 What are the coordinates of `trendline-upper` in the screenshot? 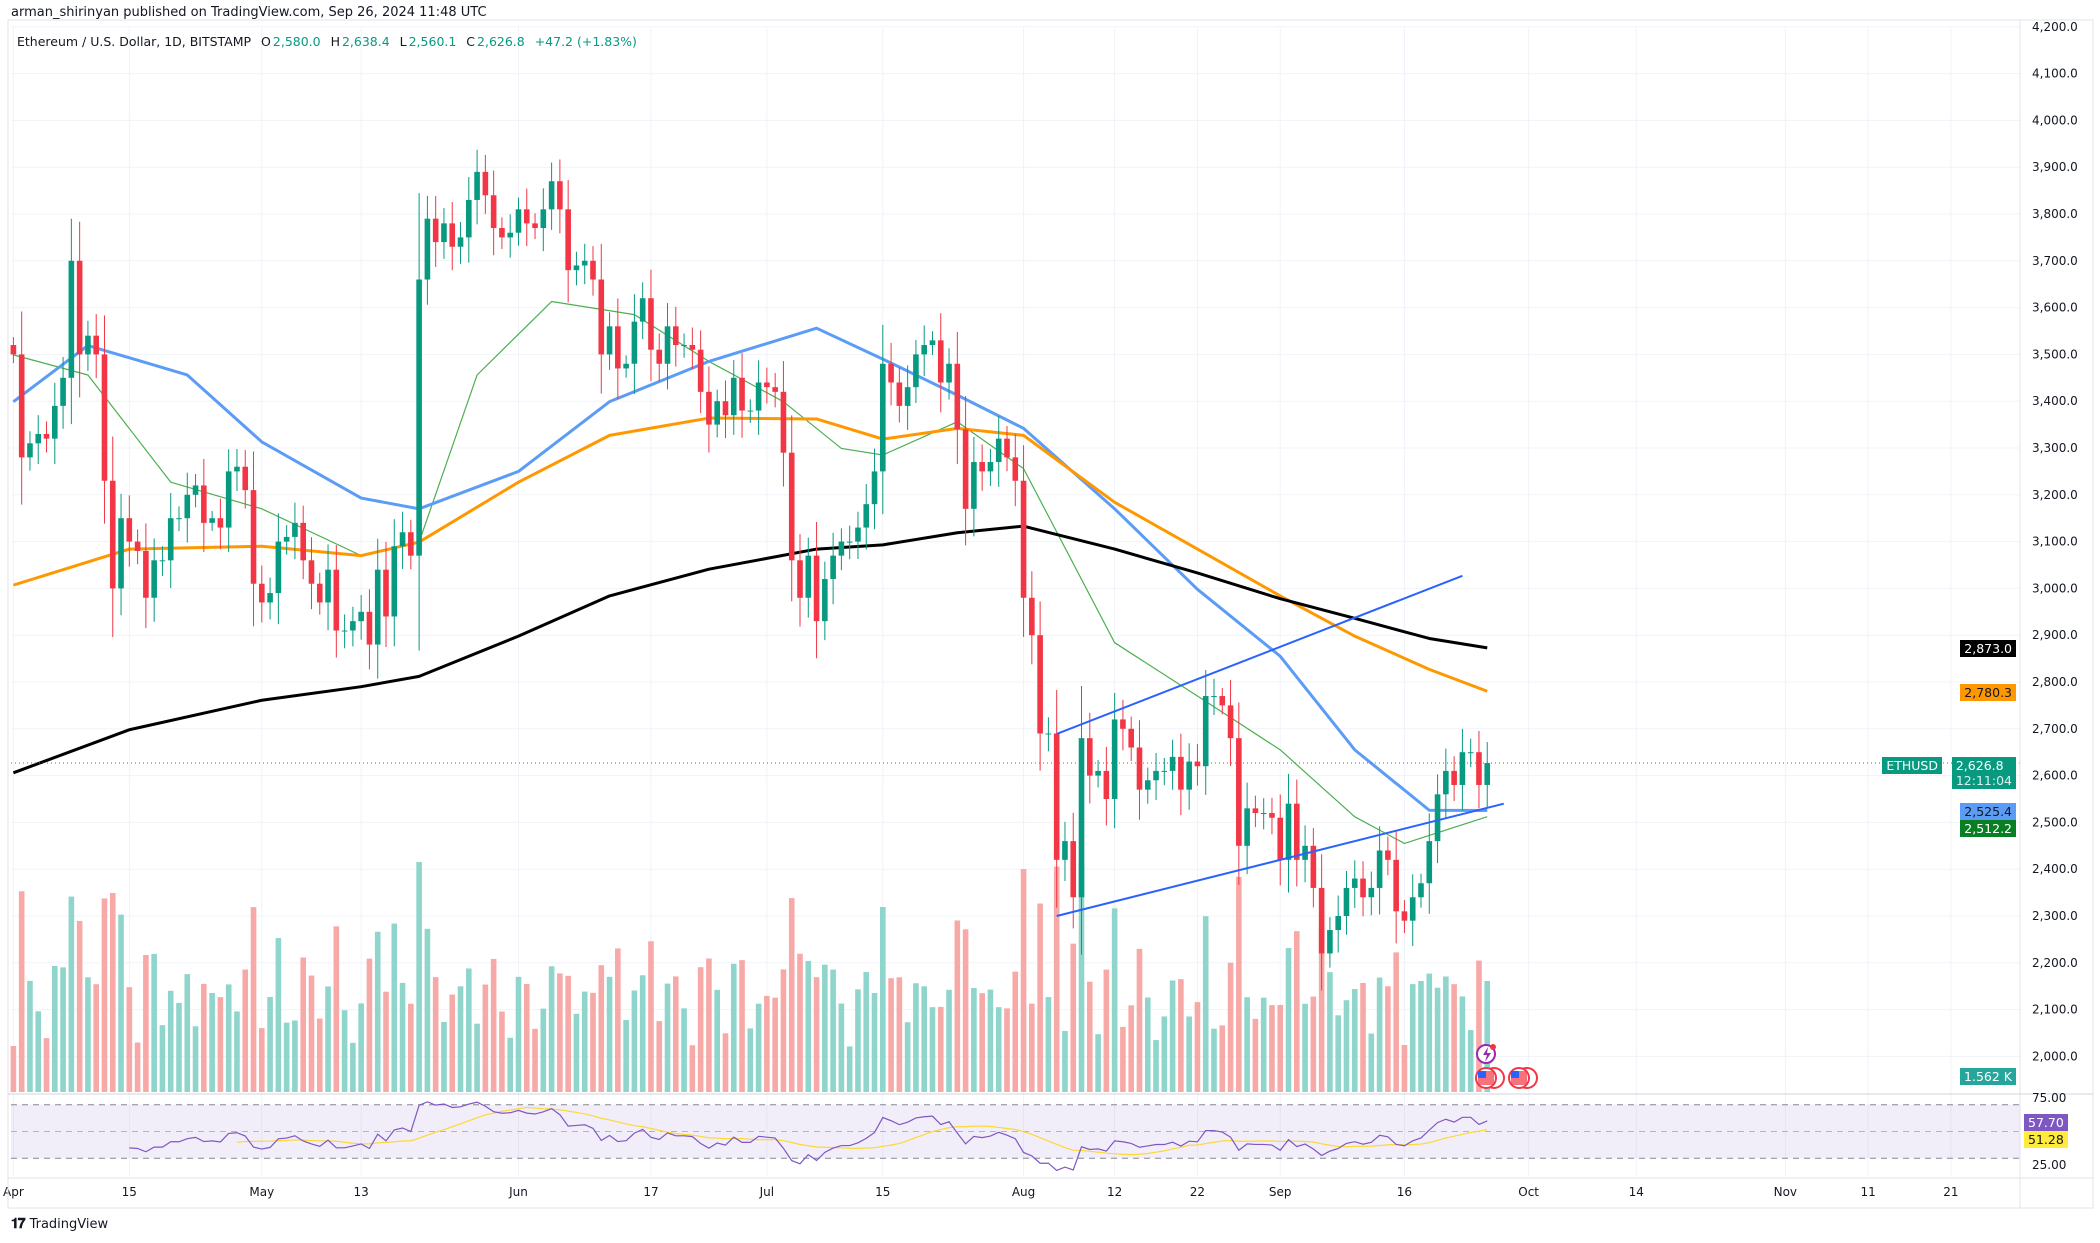 It's located at (1259, 654).